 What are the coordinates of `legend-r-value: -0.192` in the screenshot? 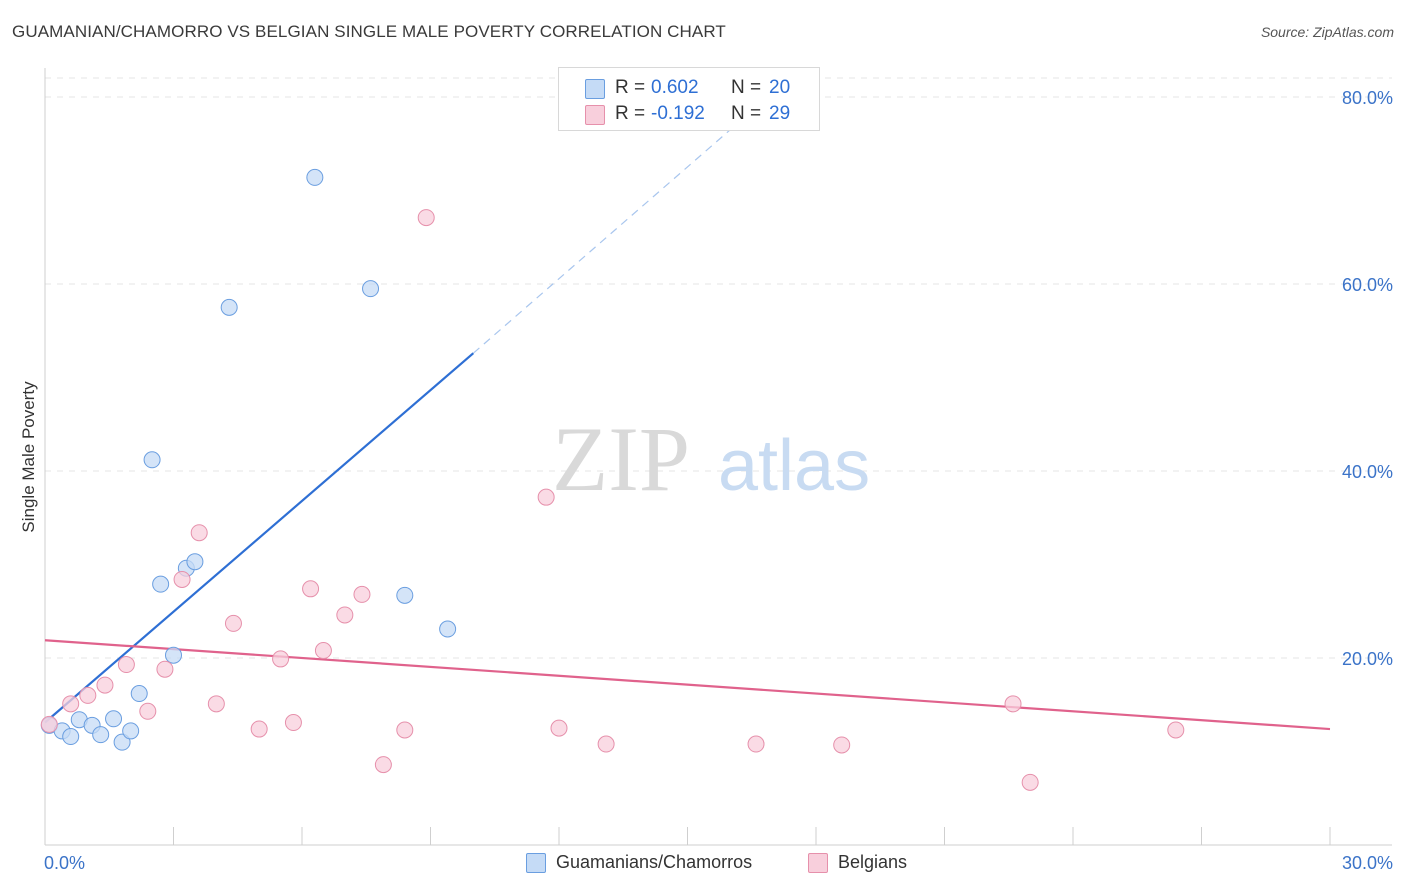 It's located at (678, 113).